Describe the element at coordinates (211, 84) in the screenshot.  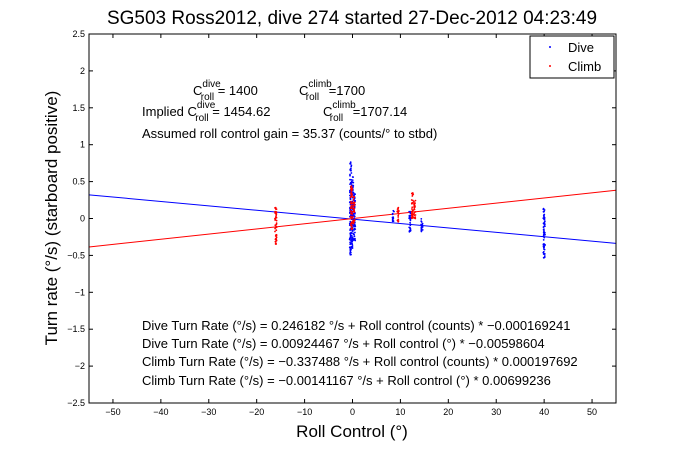
I see `annotation-c-dive-sup: dive` at that location.